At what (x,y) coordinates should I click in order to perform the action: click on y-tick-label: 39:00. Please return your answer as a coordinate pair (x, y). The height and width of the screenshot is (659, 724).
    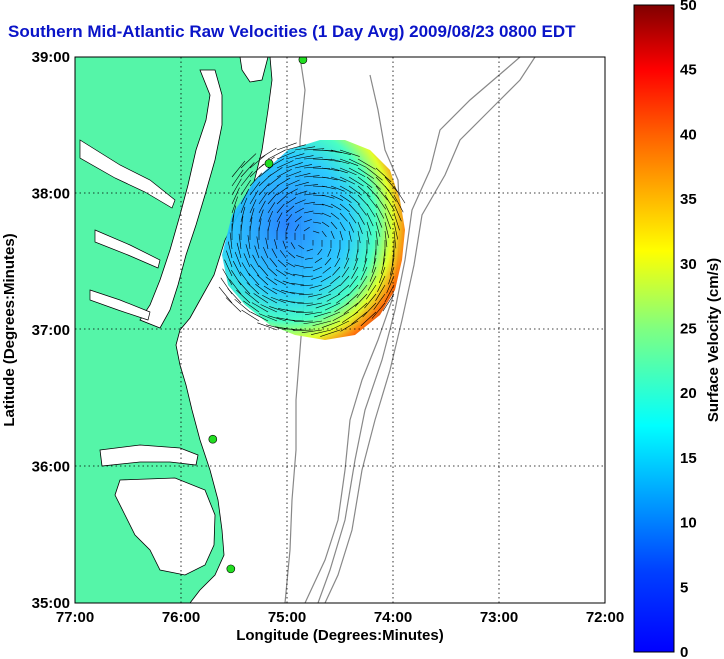
    Looking at the image, I should click on (51, 57).